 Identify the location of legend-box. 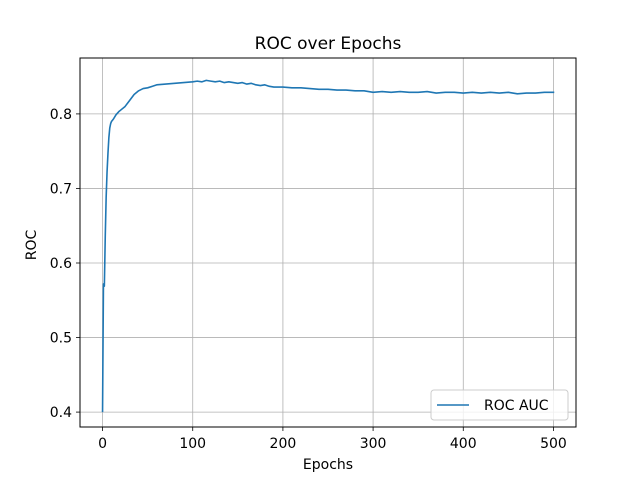
(499, 405).